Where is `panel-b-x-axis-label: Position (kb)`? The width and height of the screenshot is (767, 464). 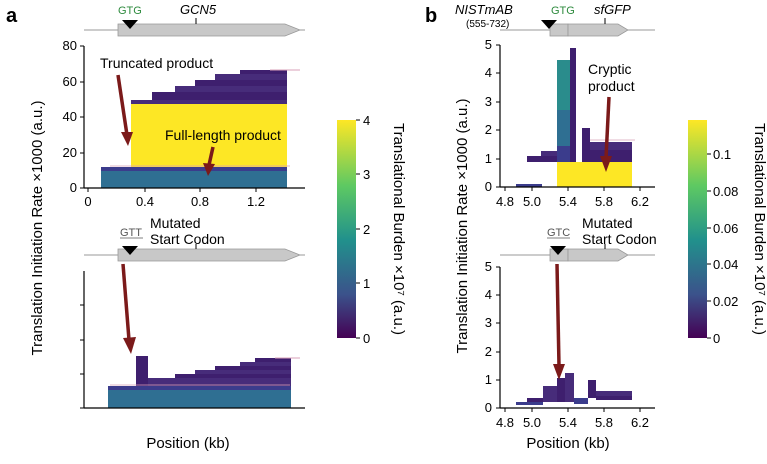
panel-b-x-axis-label: Position (kb) is located at coordinates (567, 443).